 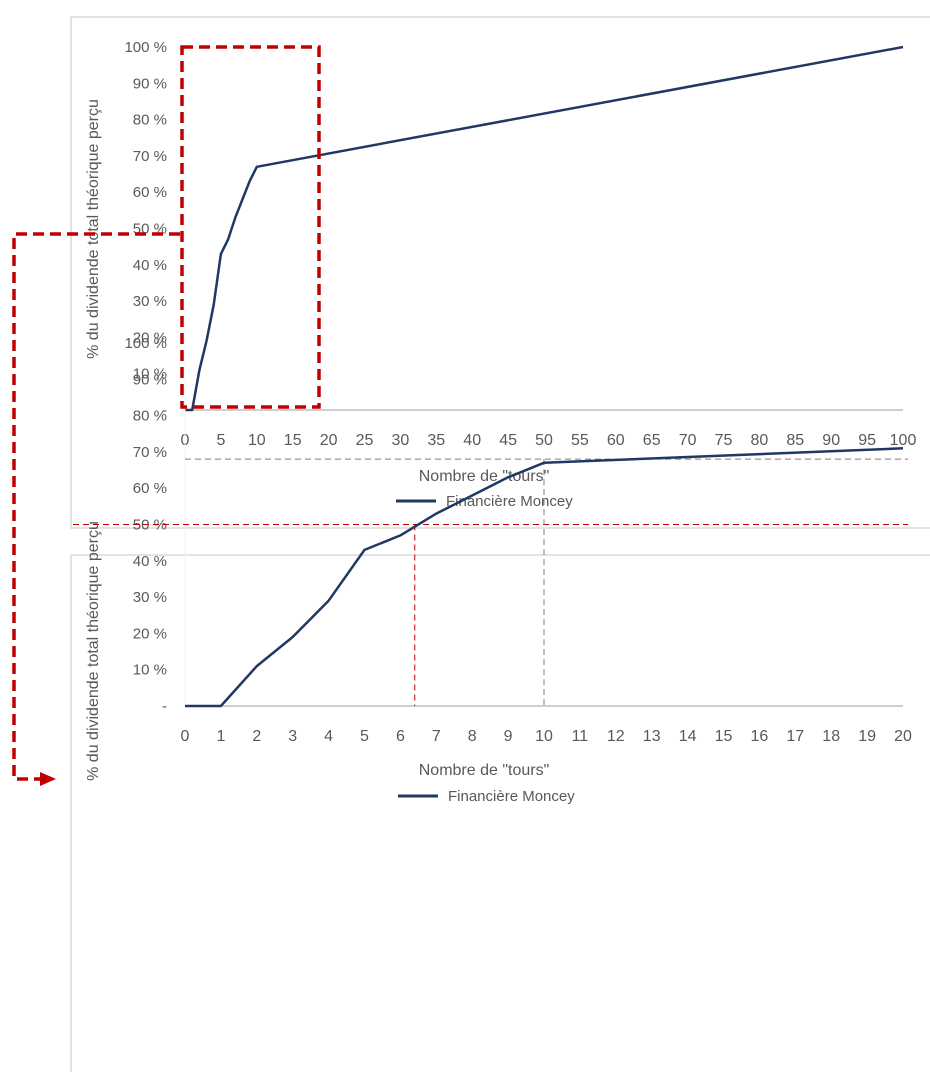 I want to click on x-tick-label: 70, so click(x=688, y=440).